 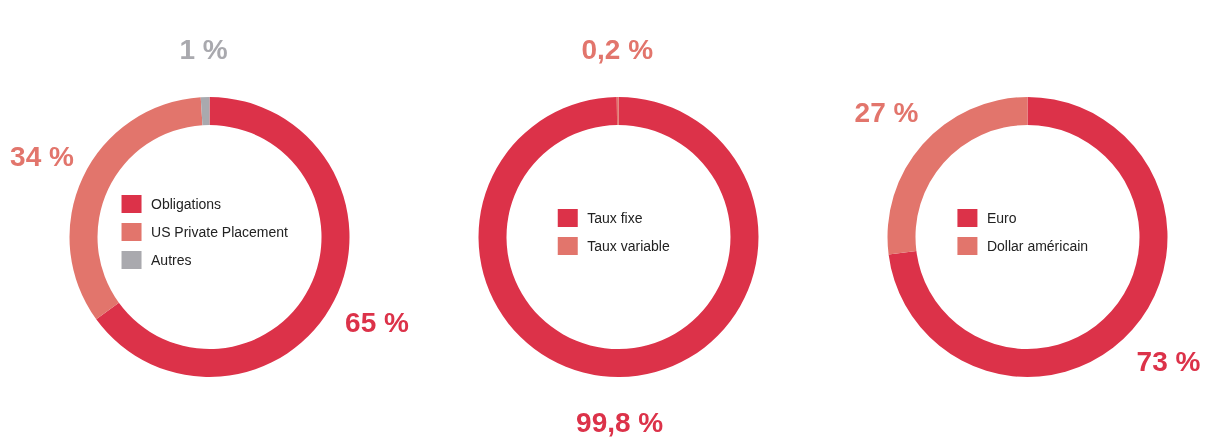 I want to click on legend-label: Autres, so click(x=171, y=260).